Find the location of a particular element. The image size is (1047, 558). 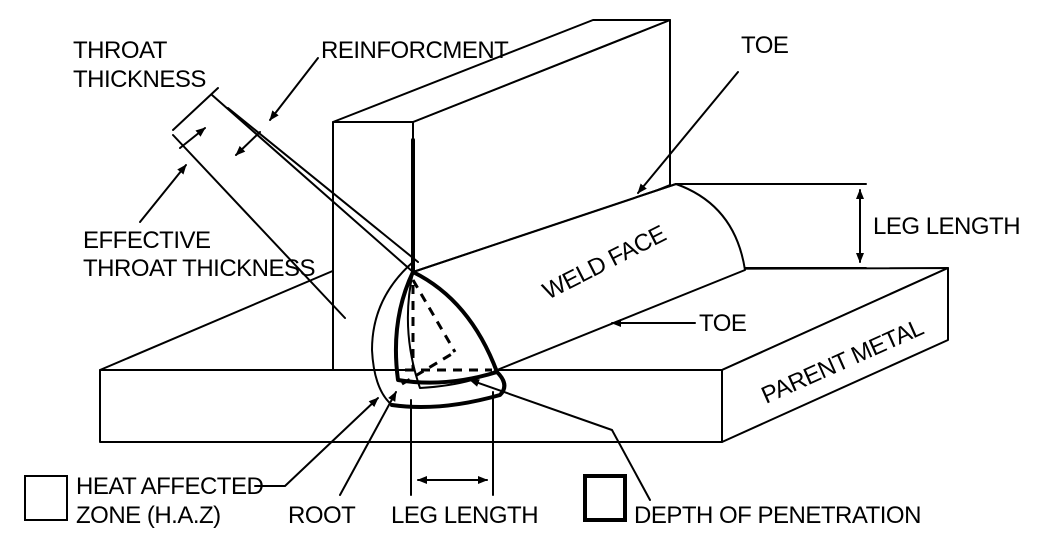

toe-top-label: TOE is located at coordinates (764, 45).